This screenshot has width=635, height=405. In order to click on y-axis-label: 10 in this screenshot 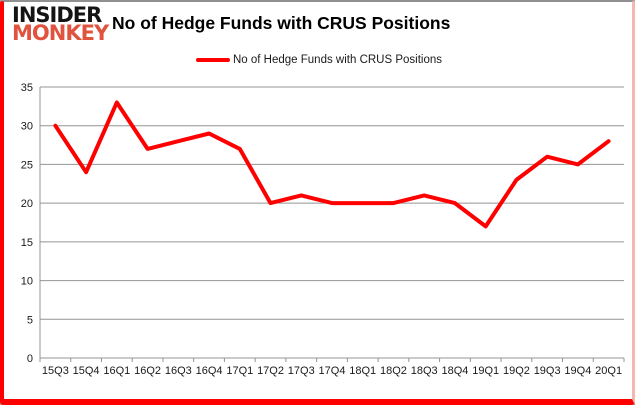, I will do `click(27, 282)`.